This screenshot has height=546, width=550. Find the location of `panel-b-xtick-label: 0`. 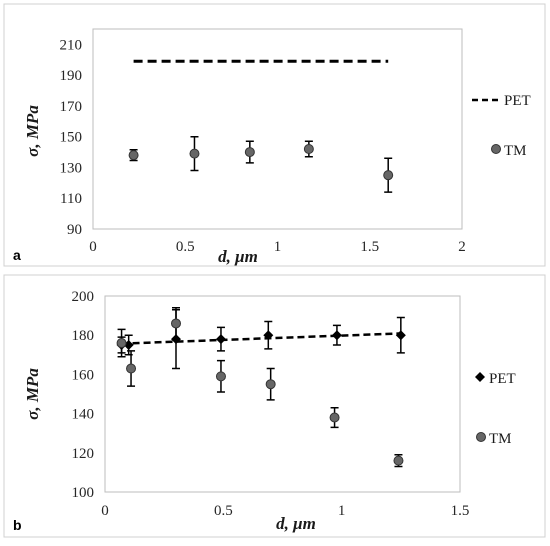

panel-b-xtick-label: 0 is located at coordinates (105, 511).